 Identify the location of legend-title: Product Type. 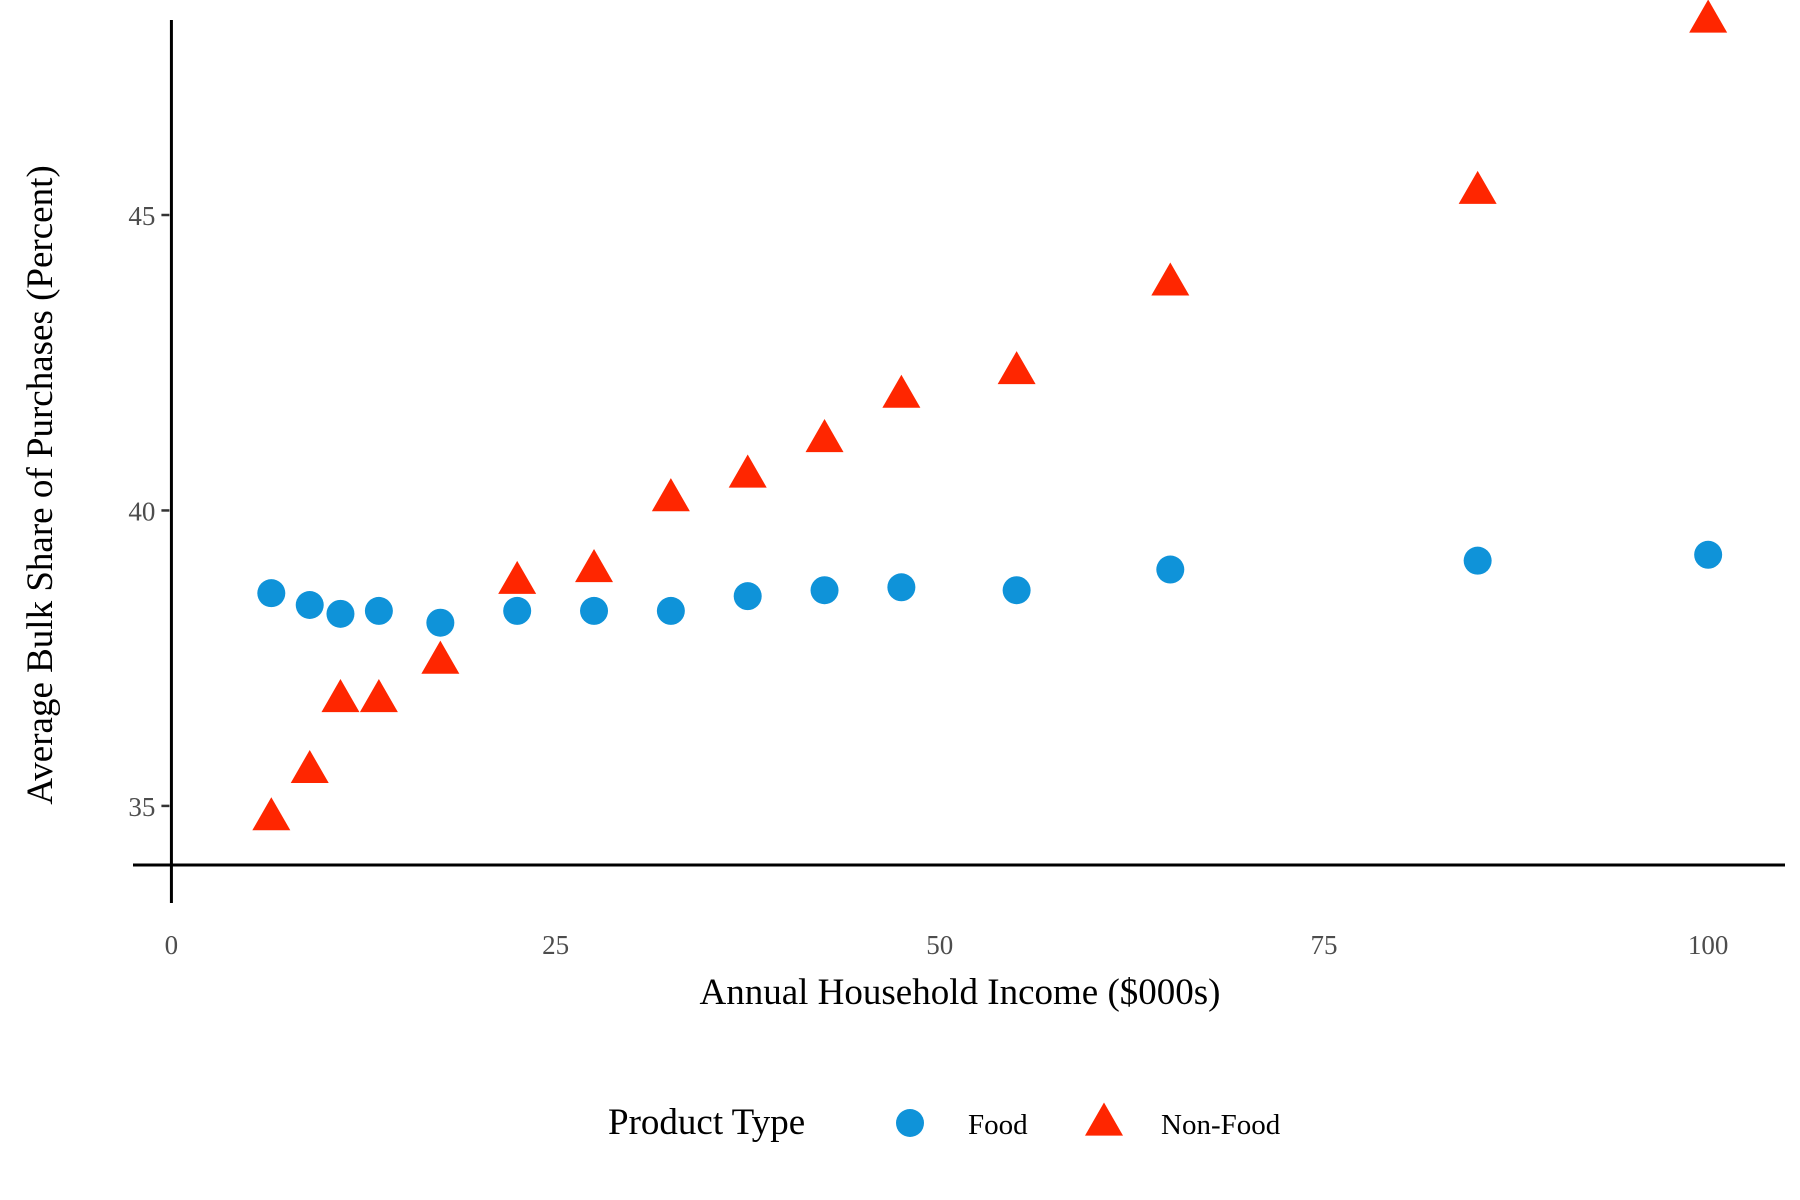
(706, 1122).